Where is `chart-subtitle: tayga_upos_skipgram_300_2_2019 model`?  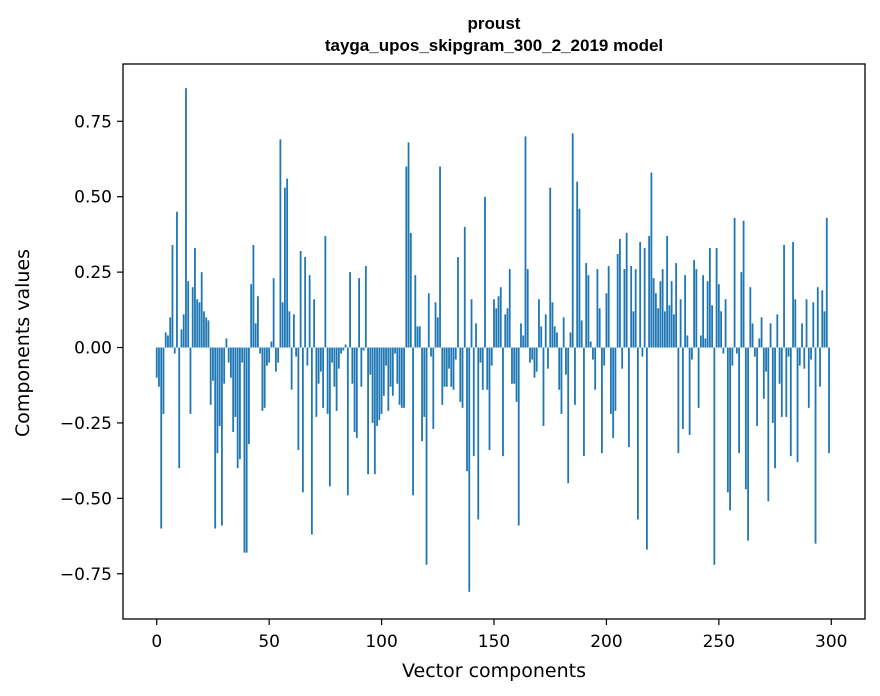 chart-subtitle: tayga_upos_skipgram_300_2_2019 model is located at coordinates (494, 45).